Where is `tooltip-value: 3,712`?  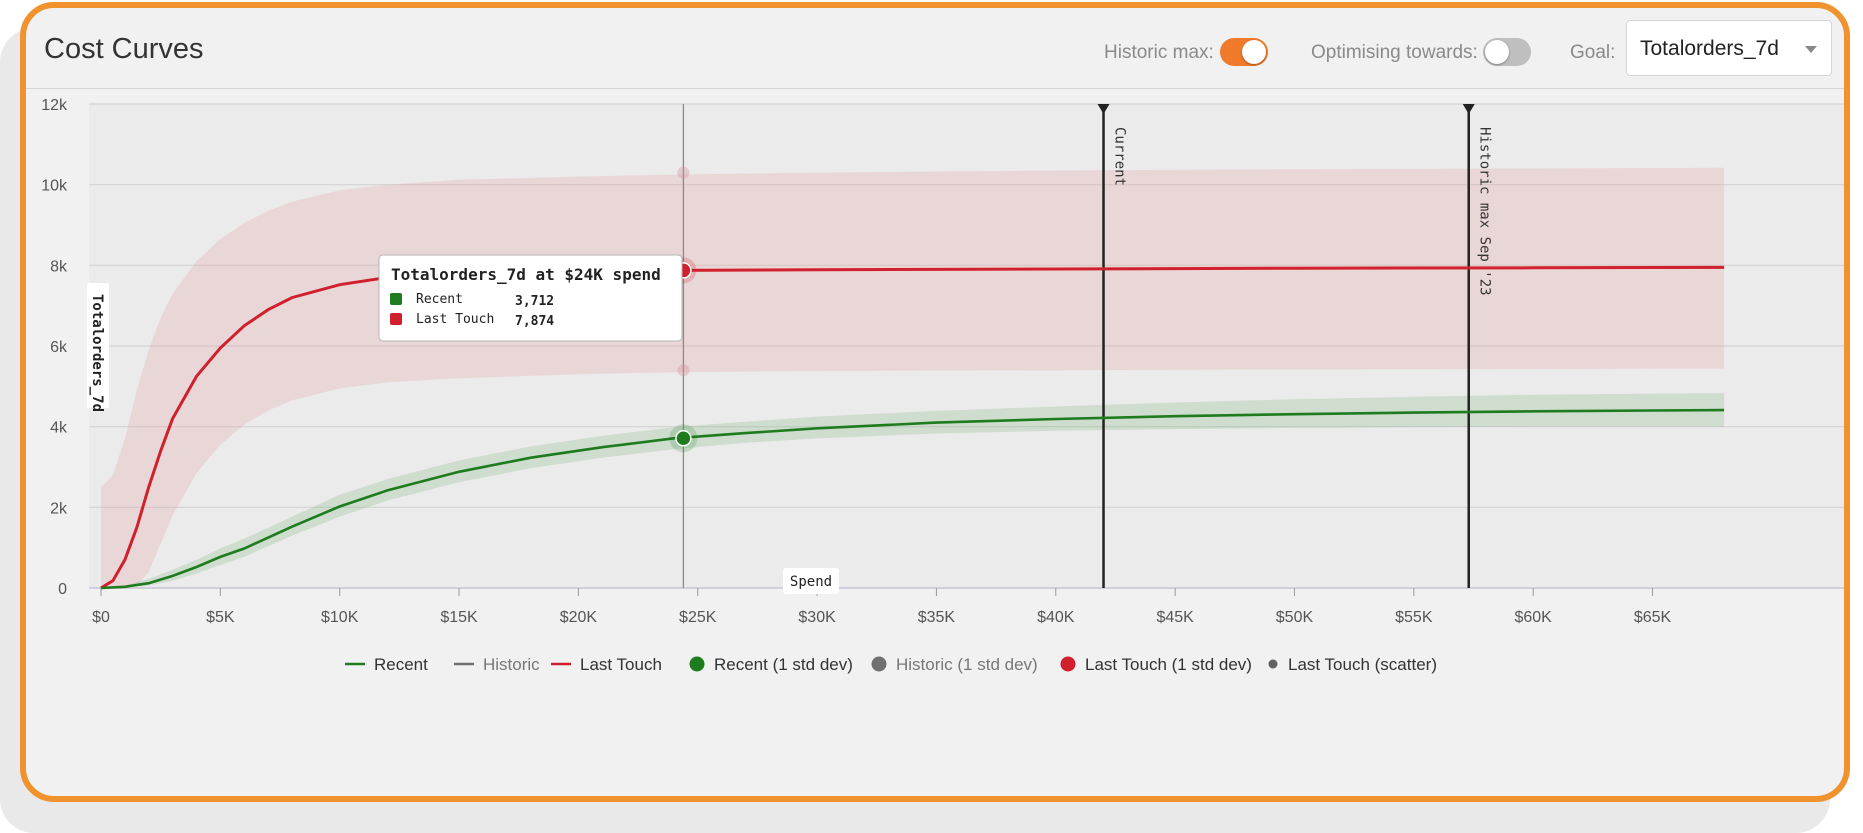
tooltip-value: 3,712 is located at coordinates (534, 301).